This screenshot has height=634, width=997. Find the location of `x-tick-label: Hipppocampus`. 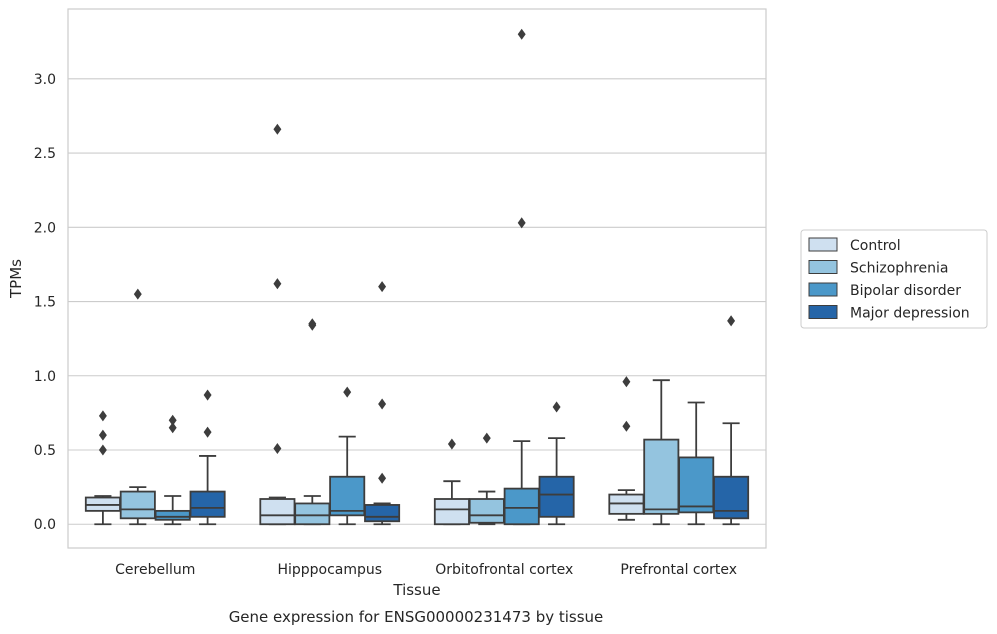

x-tick-label: Hipppocampus is located at coordinates (329, 570).